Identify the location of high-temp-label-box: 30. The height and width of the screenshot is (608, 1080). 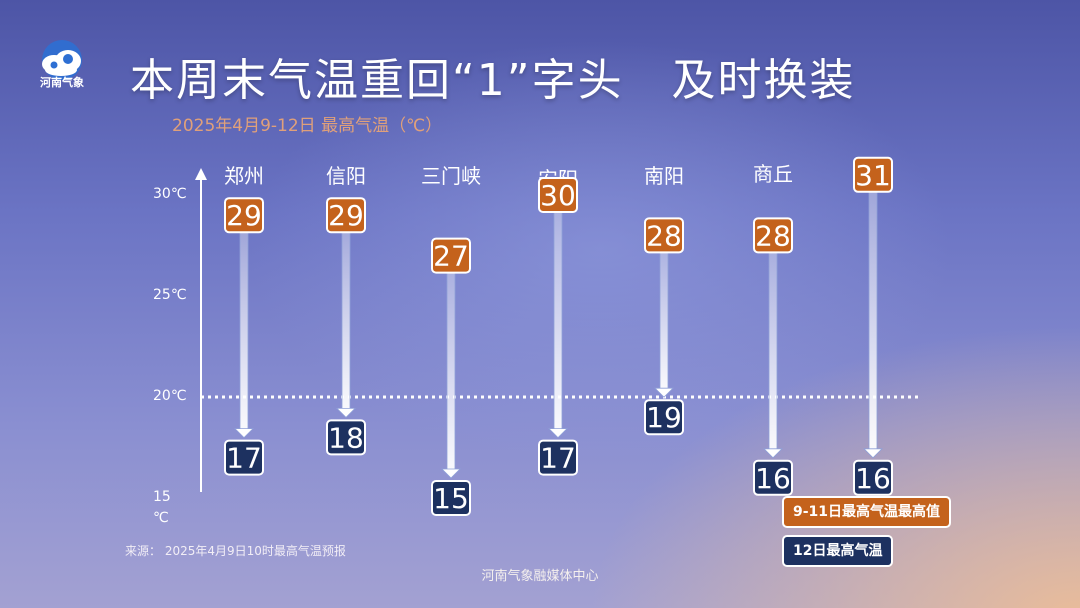
(558, 195).